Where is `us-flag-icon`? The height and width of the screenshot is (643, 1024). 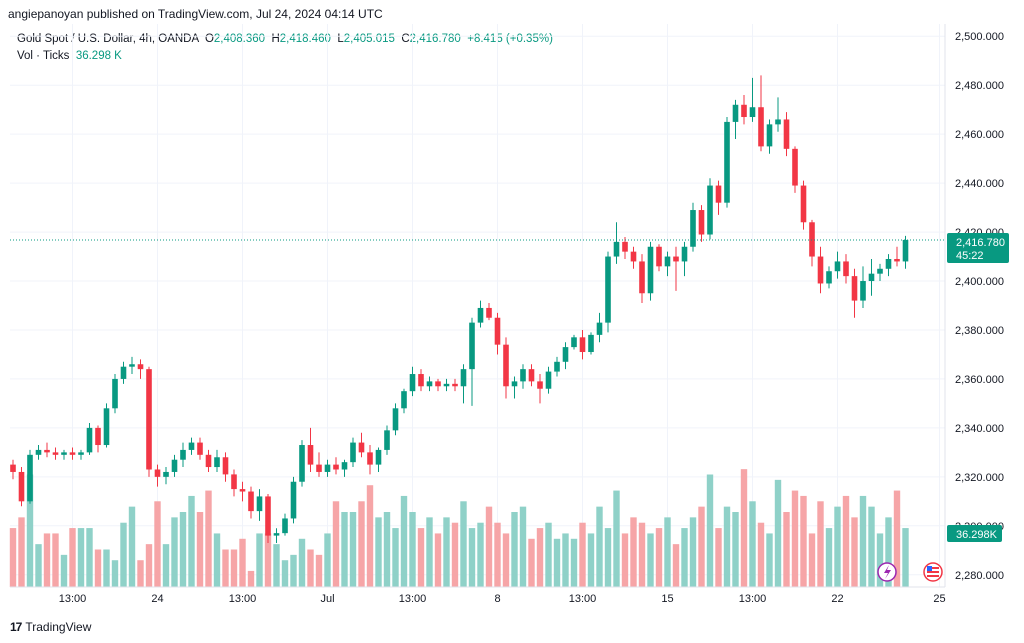
us-flag-icon is located at coordinates (933, 572).